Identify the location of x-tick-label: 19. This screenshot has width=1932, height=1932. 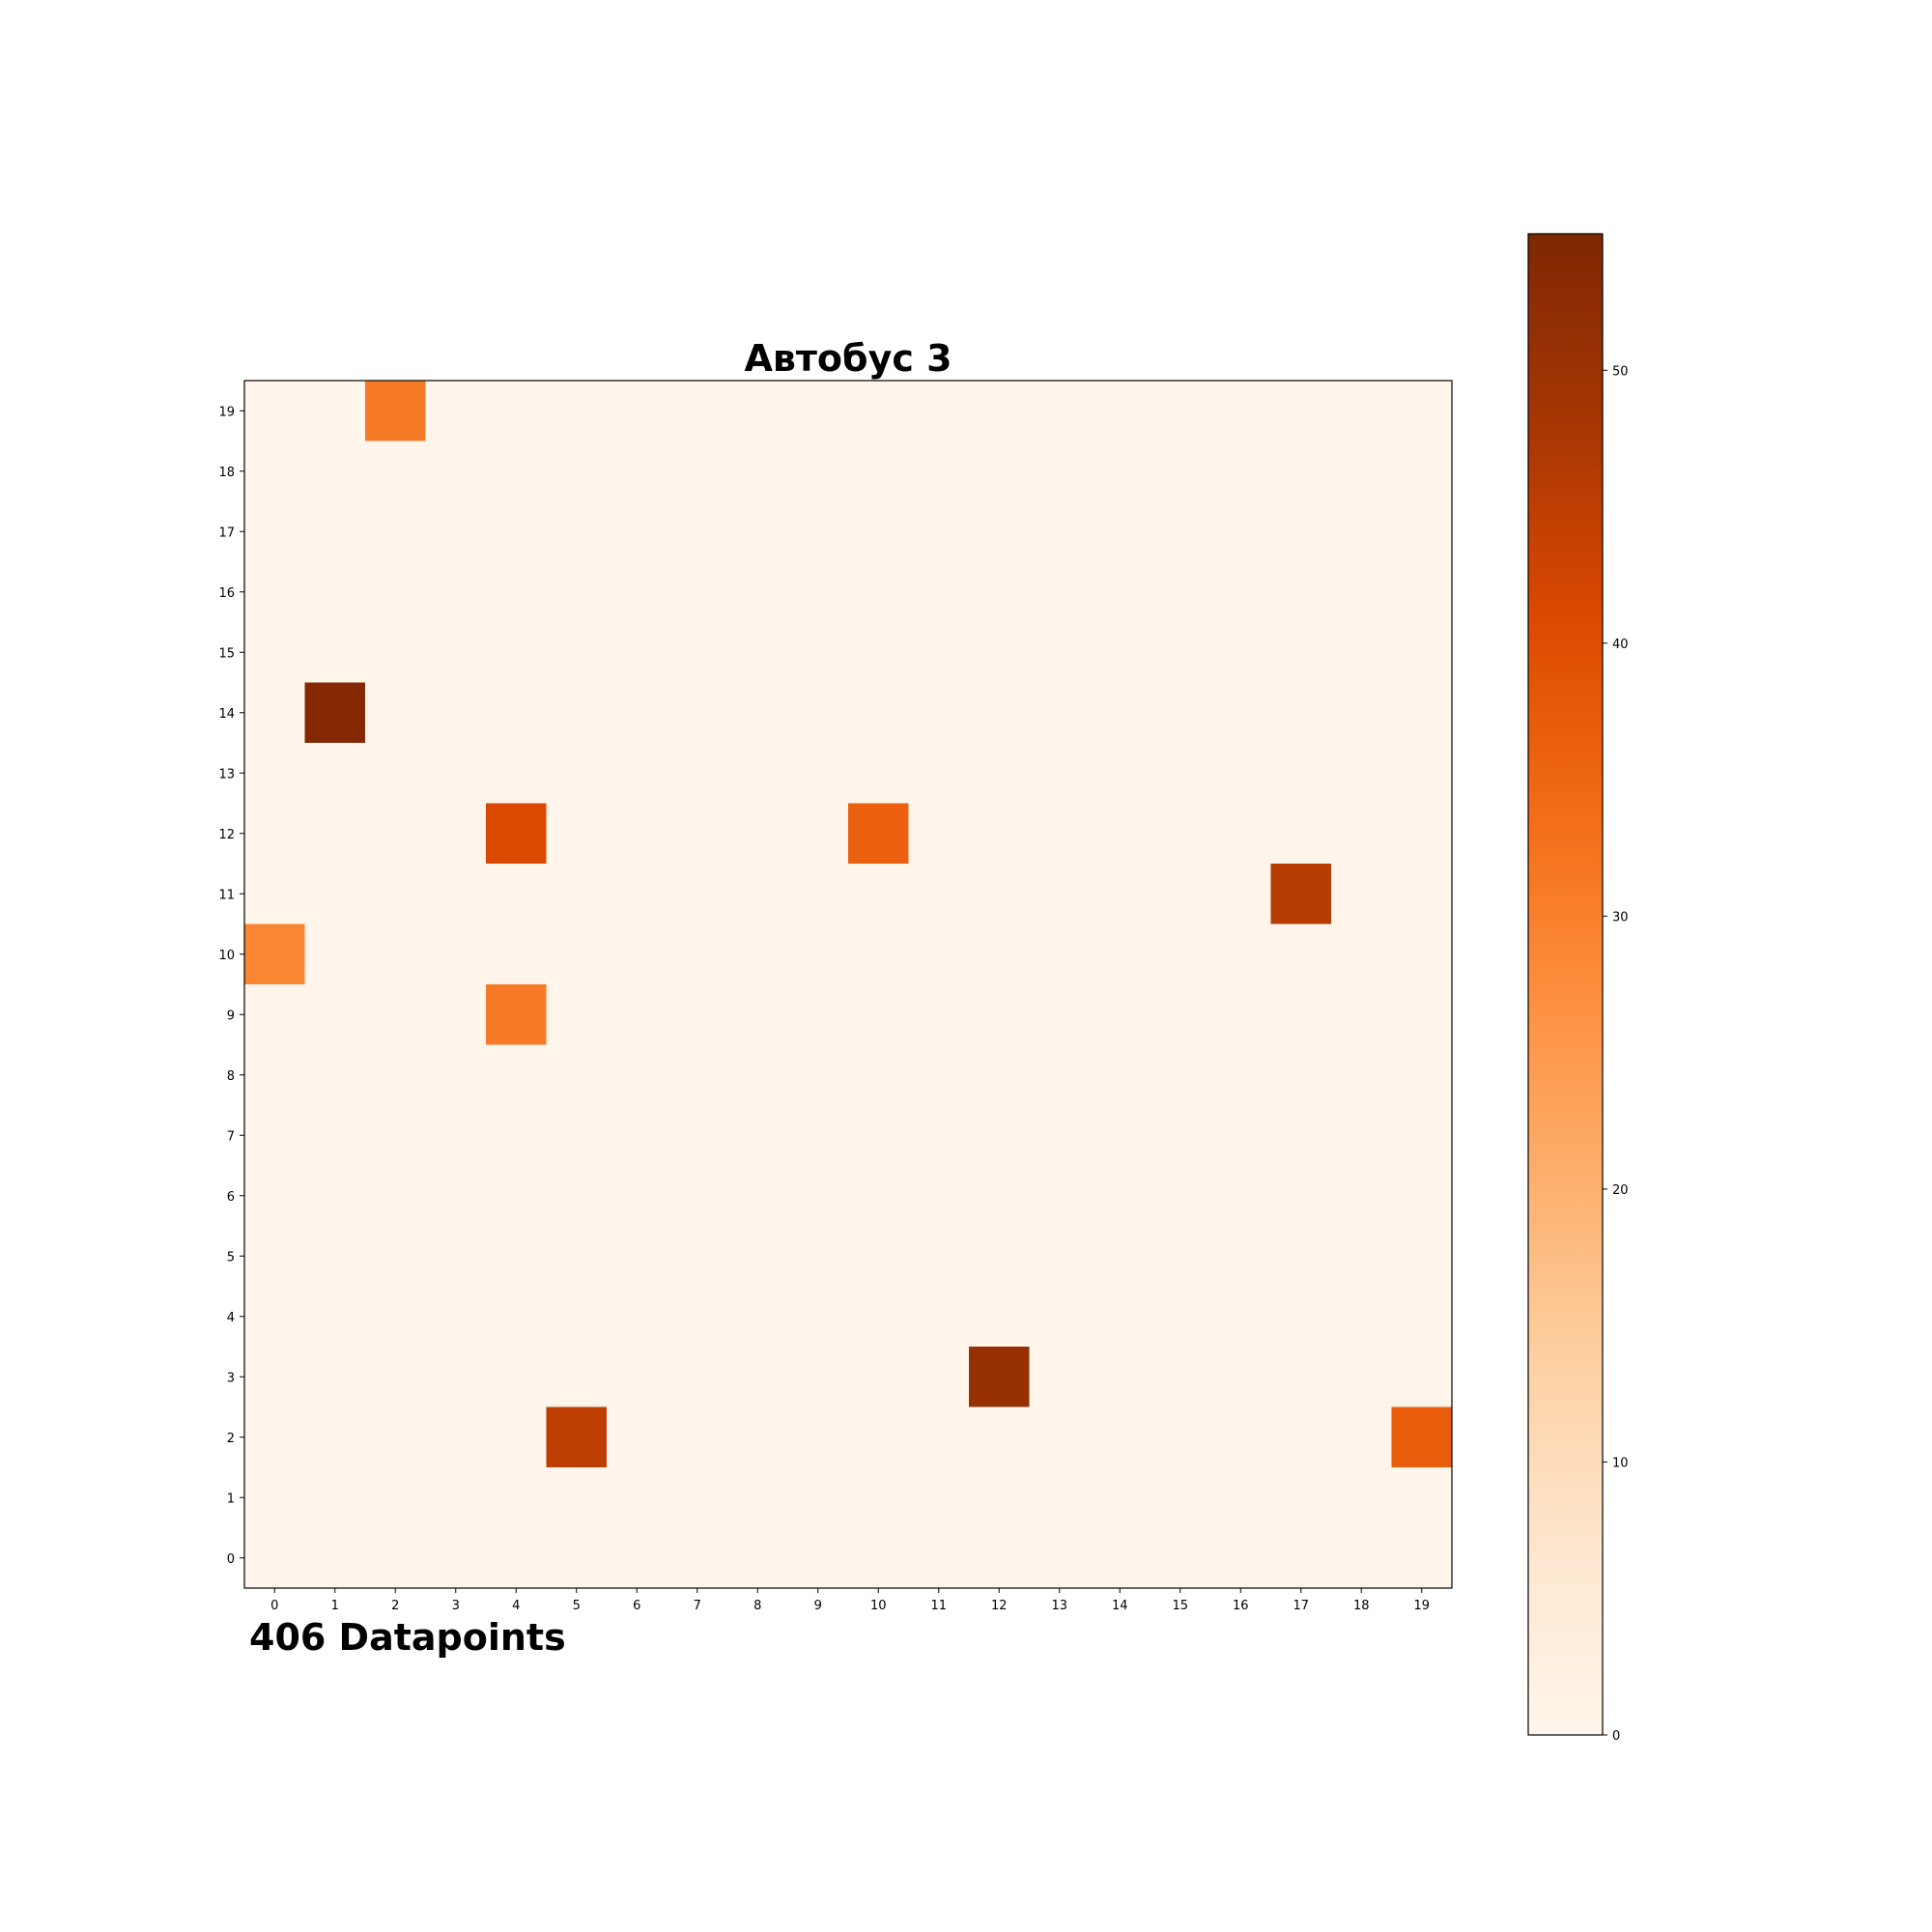
(1421, 1606).